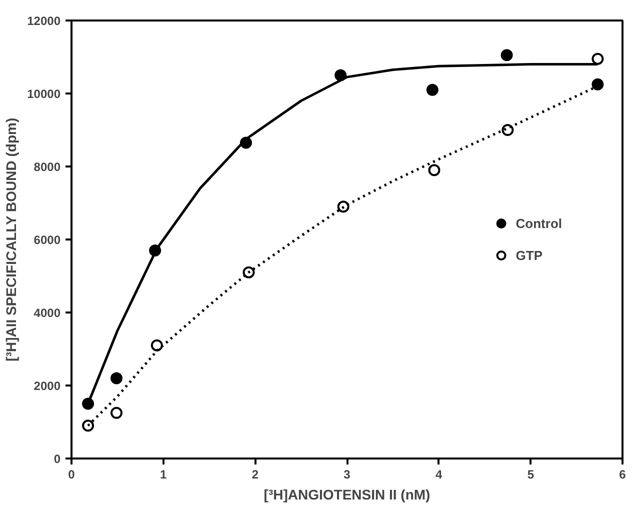 This screenshot has height=505, width=642. I want to click on legend-label: GTP, so click(529, 255).